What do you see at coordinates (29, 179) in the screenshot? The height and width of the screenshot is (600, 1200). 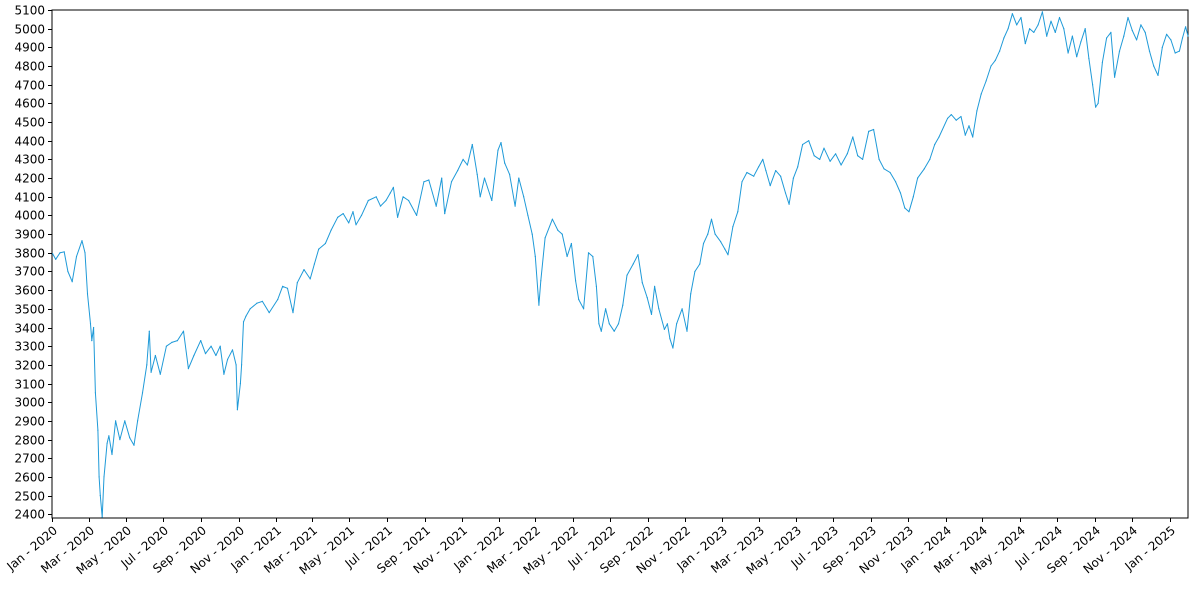 I see `y-tick-label: 4200` at bounding box center [29, 179].